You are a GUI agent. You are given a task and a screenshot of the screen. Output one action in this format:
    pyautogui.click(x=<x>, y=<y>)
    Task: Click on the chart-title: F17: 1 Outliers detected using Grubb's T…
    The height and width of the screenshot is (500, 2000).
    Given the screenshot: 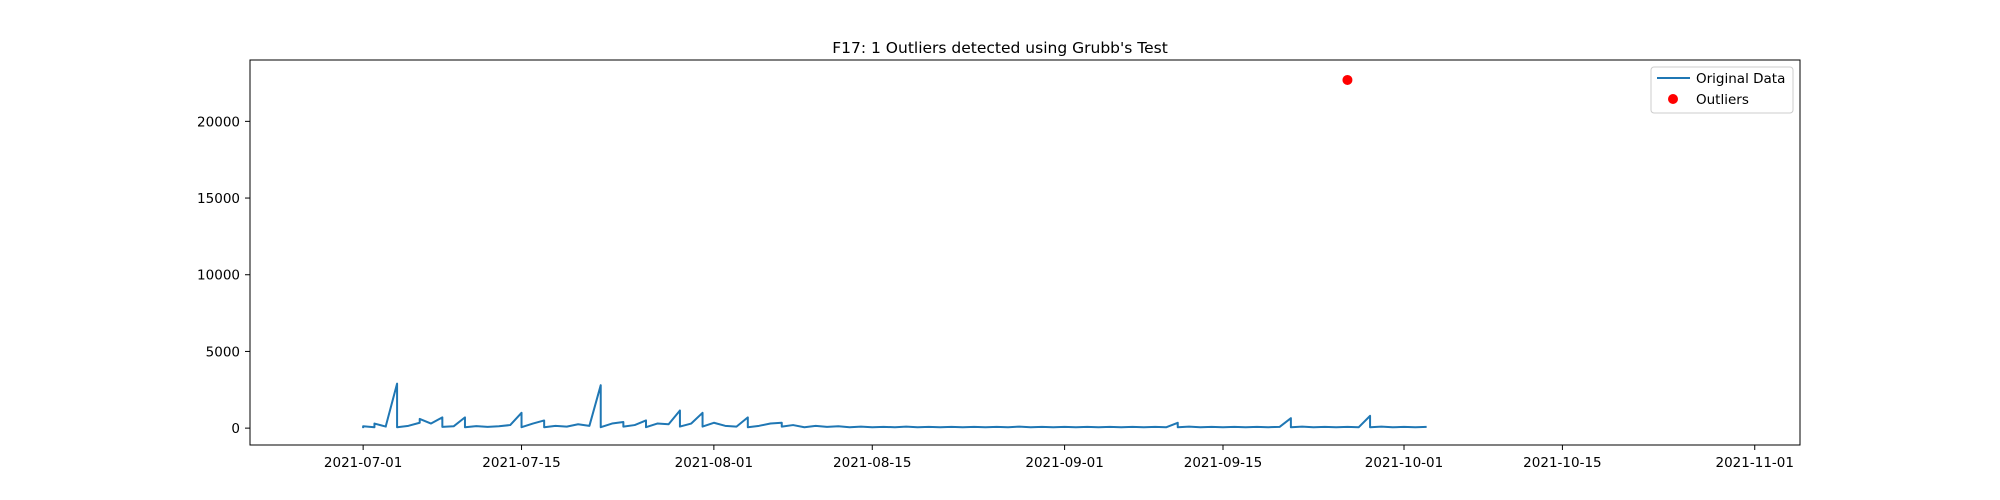 What is the action you would take?
    pyautogui.click(x=1000, y=48)
    